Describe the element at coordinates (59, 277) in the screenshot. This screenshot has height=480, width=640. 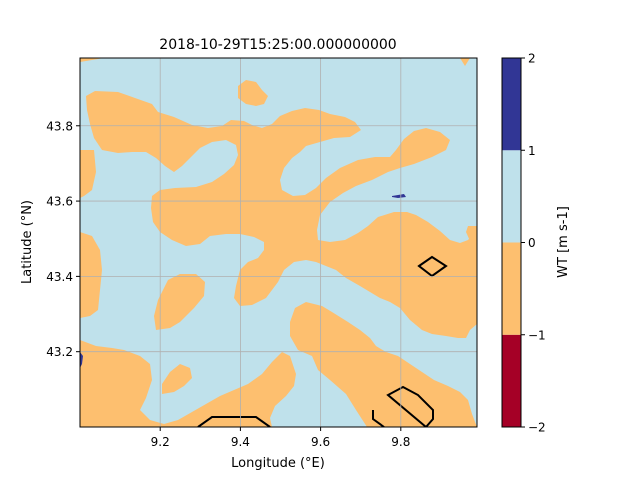
I see `y-tick-label: 43.4` at that location.